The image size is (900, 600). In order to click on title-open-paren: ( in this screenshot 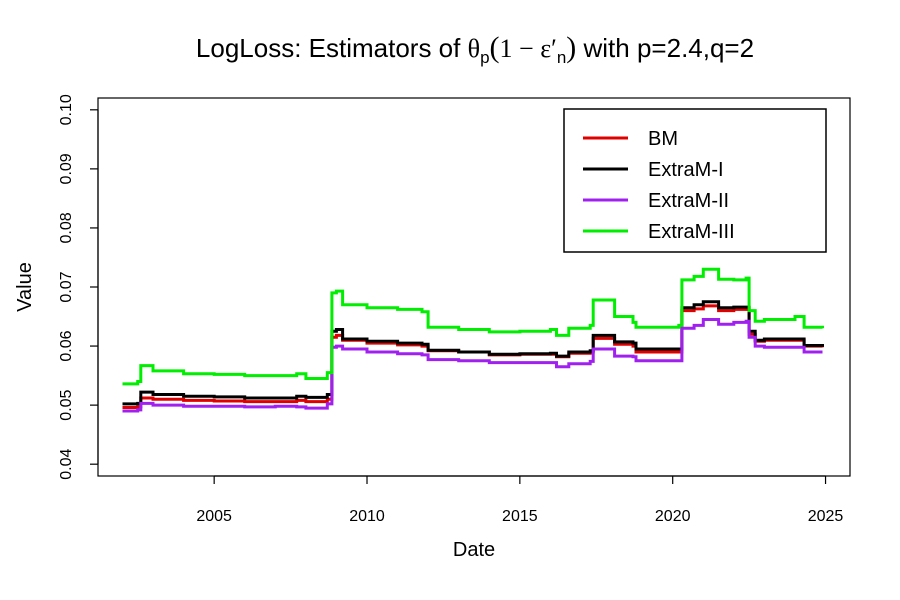, I will do `click(495, 47)`.